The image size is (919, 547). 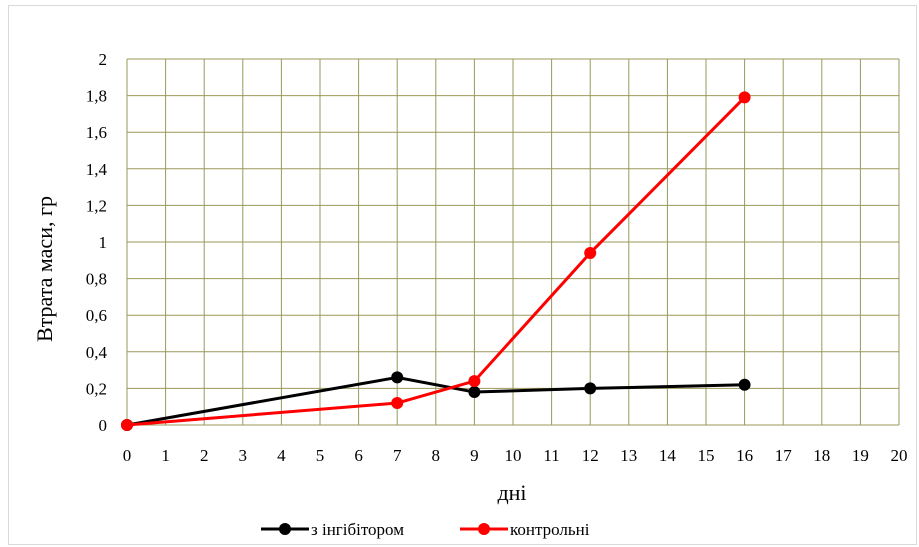 What do you see at coordinates (96, 96) in the screenshot?
I see `y-tick-label: 1,8` at bounding box center [96, 96].